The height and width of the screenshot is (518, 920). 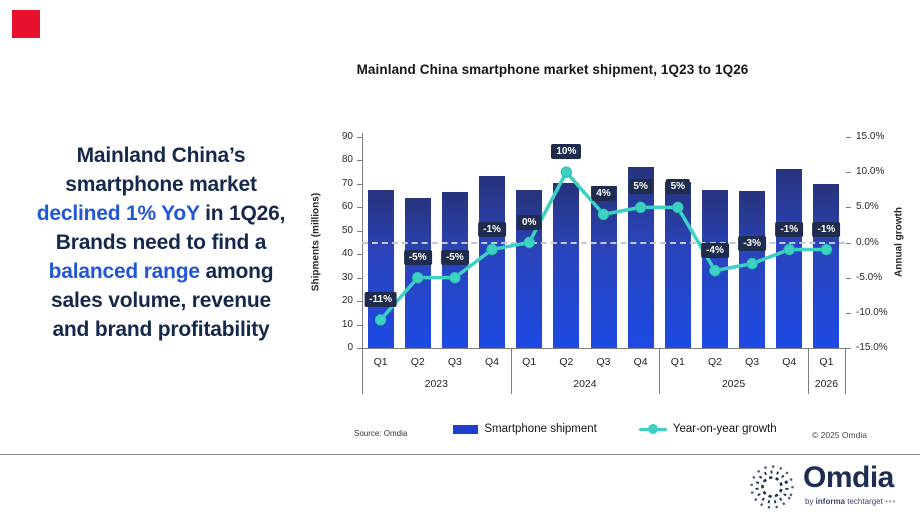 I want to click on zero-reference-line, so click(x=603, y=242).